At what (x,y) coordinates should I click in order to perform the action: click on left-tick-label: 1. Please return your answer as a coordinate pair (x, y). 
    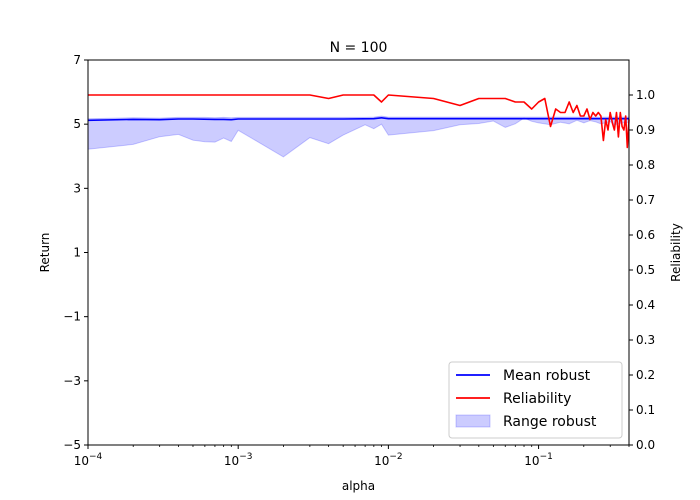
    Looking at the image, I should click on (77, 253).